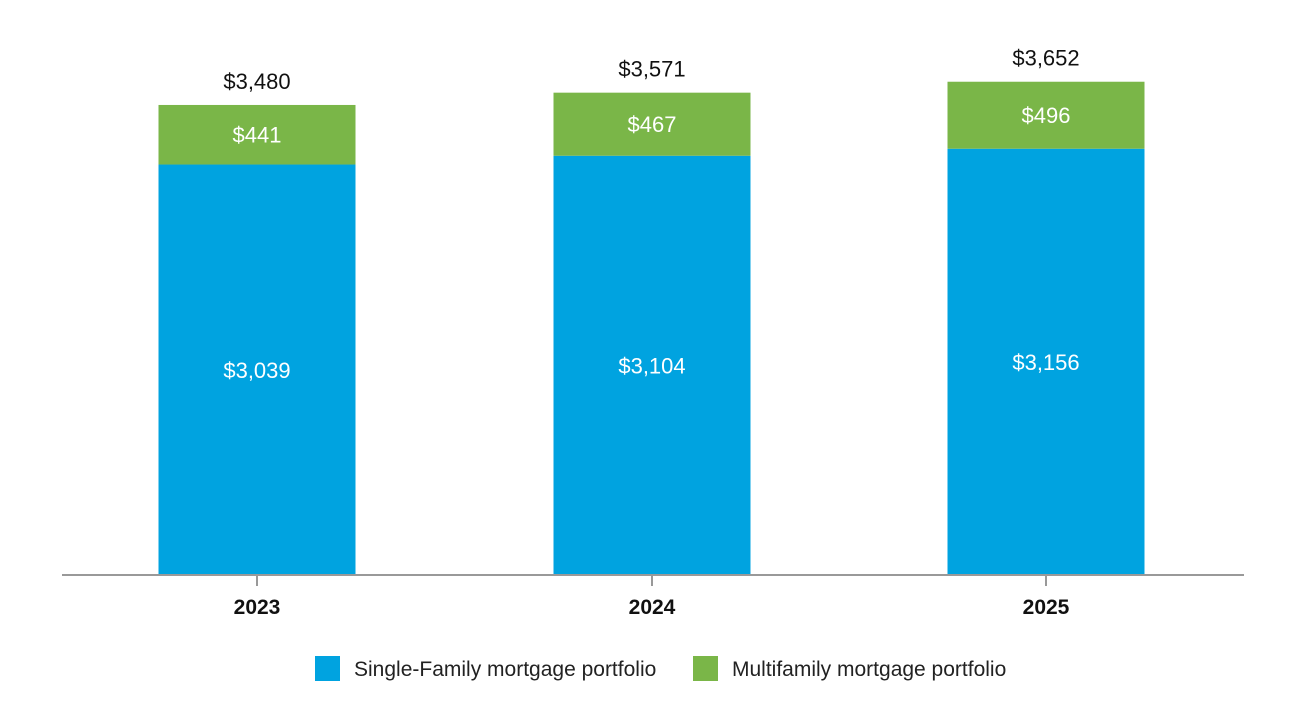 Image resolution: width=1304 pixels, height=702 pixels. I want to click on x-tick-label-2023: 2023, so click(257, 607).